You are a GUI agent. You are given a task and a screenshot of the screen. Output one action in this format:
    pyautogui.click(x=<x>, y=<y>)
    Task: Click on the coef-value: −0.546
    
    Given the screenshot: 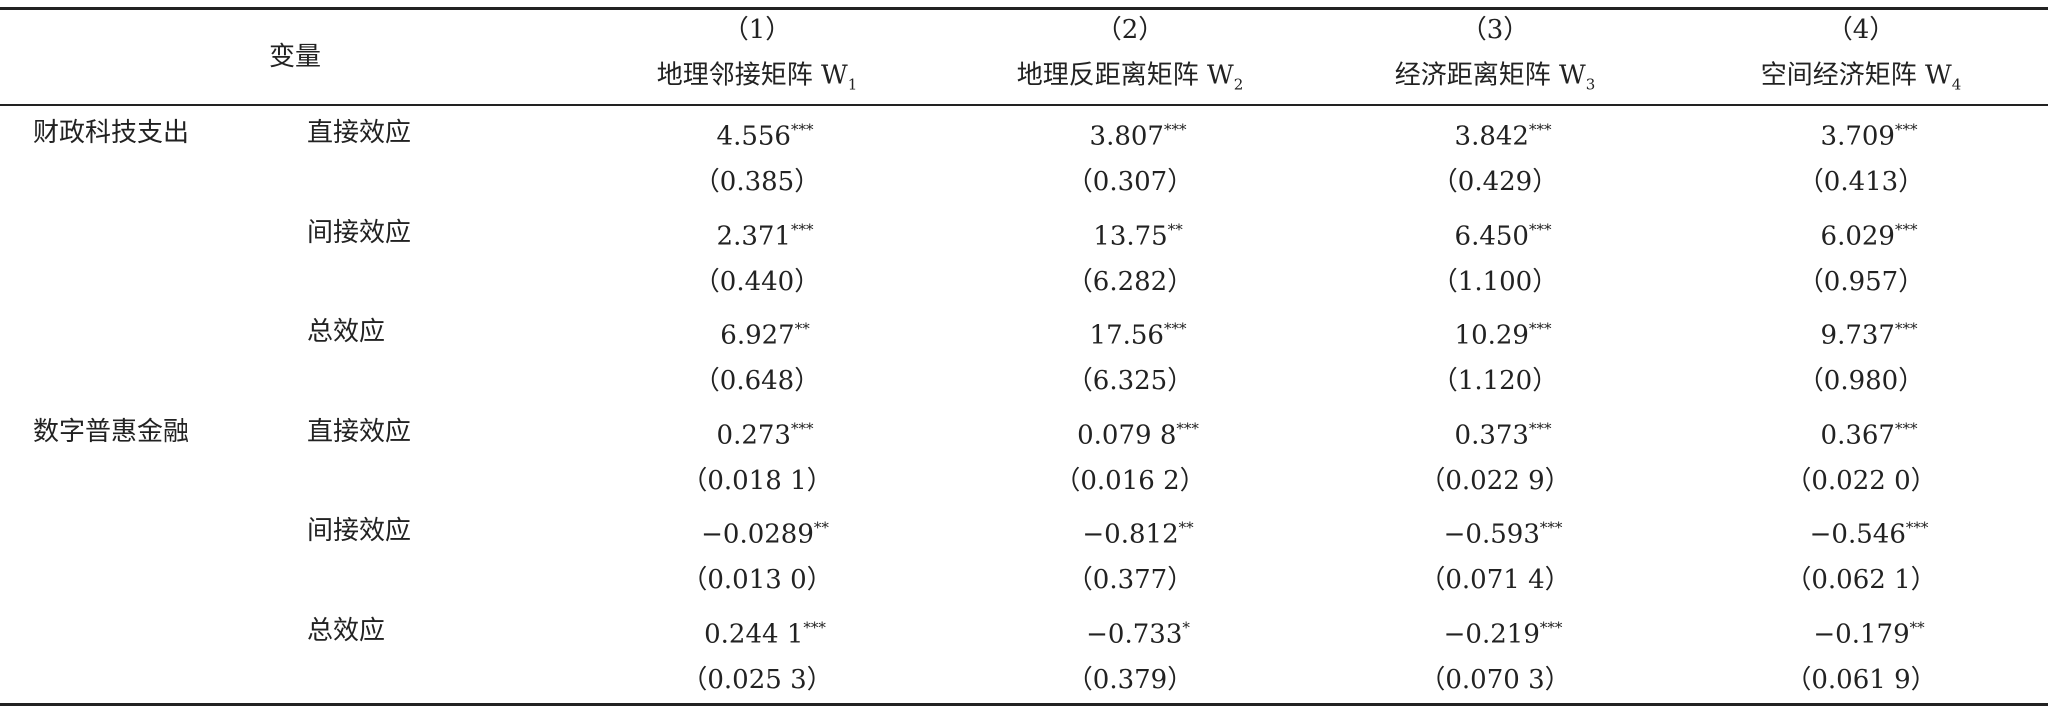 What is the action you would take?
    pyautogui.click(x=1857, y=534)
    